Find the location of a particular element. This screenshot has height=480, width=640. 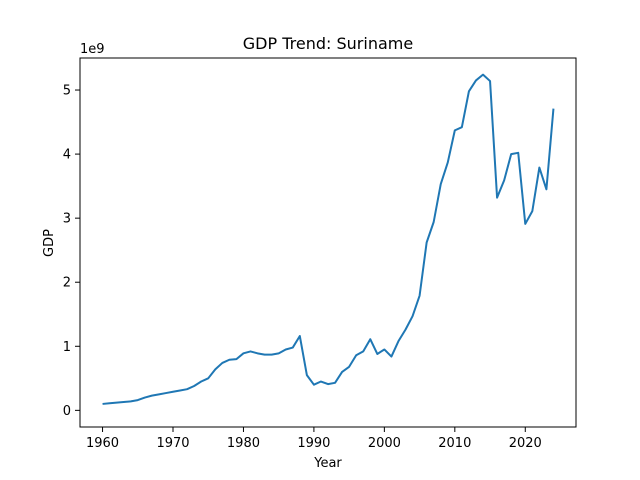

x-tick-label: 1960 is located at coordinates (102, 443).